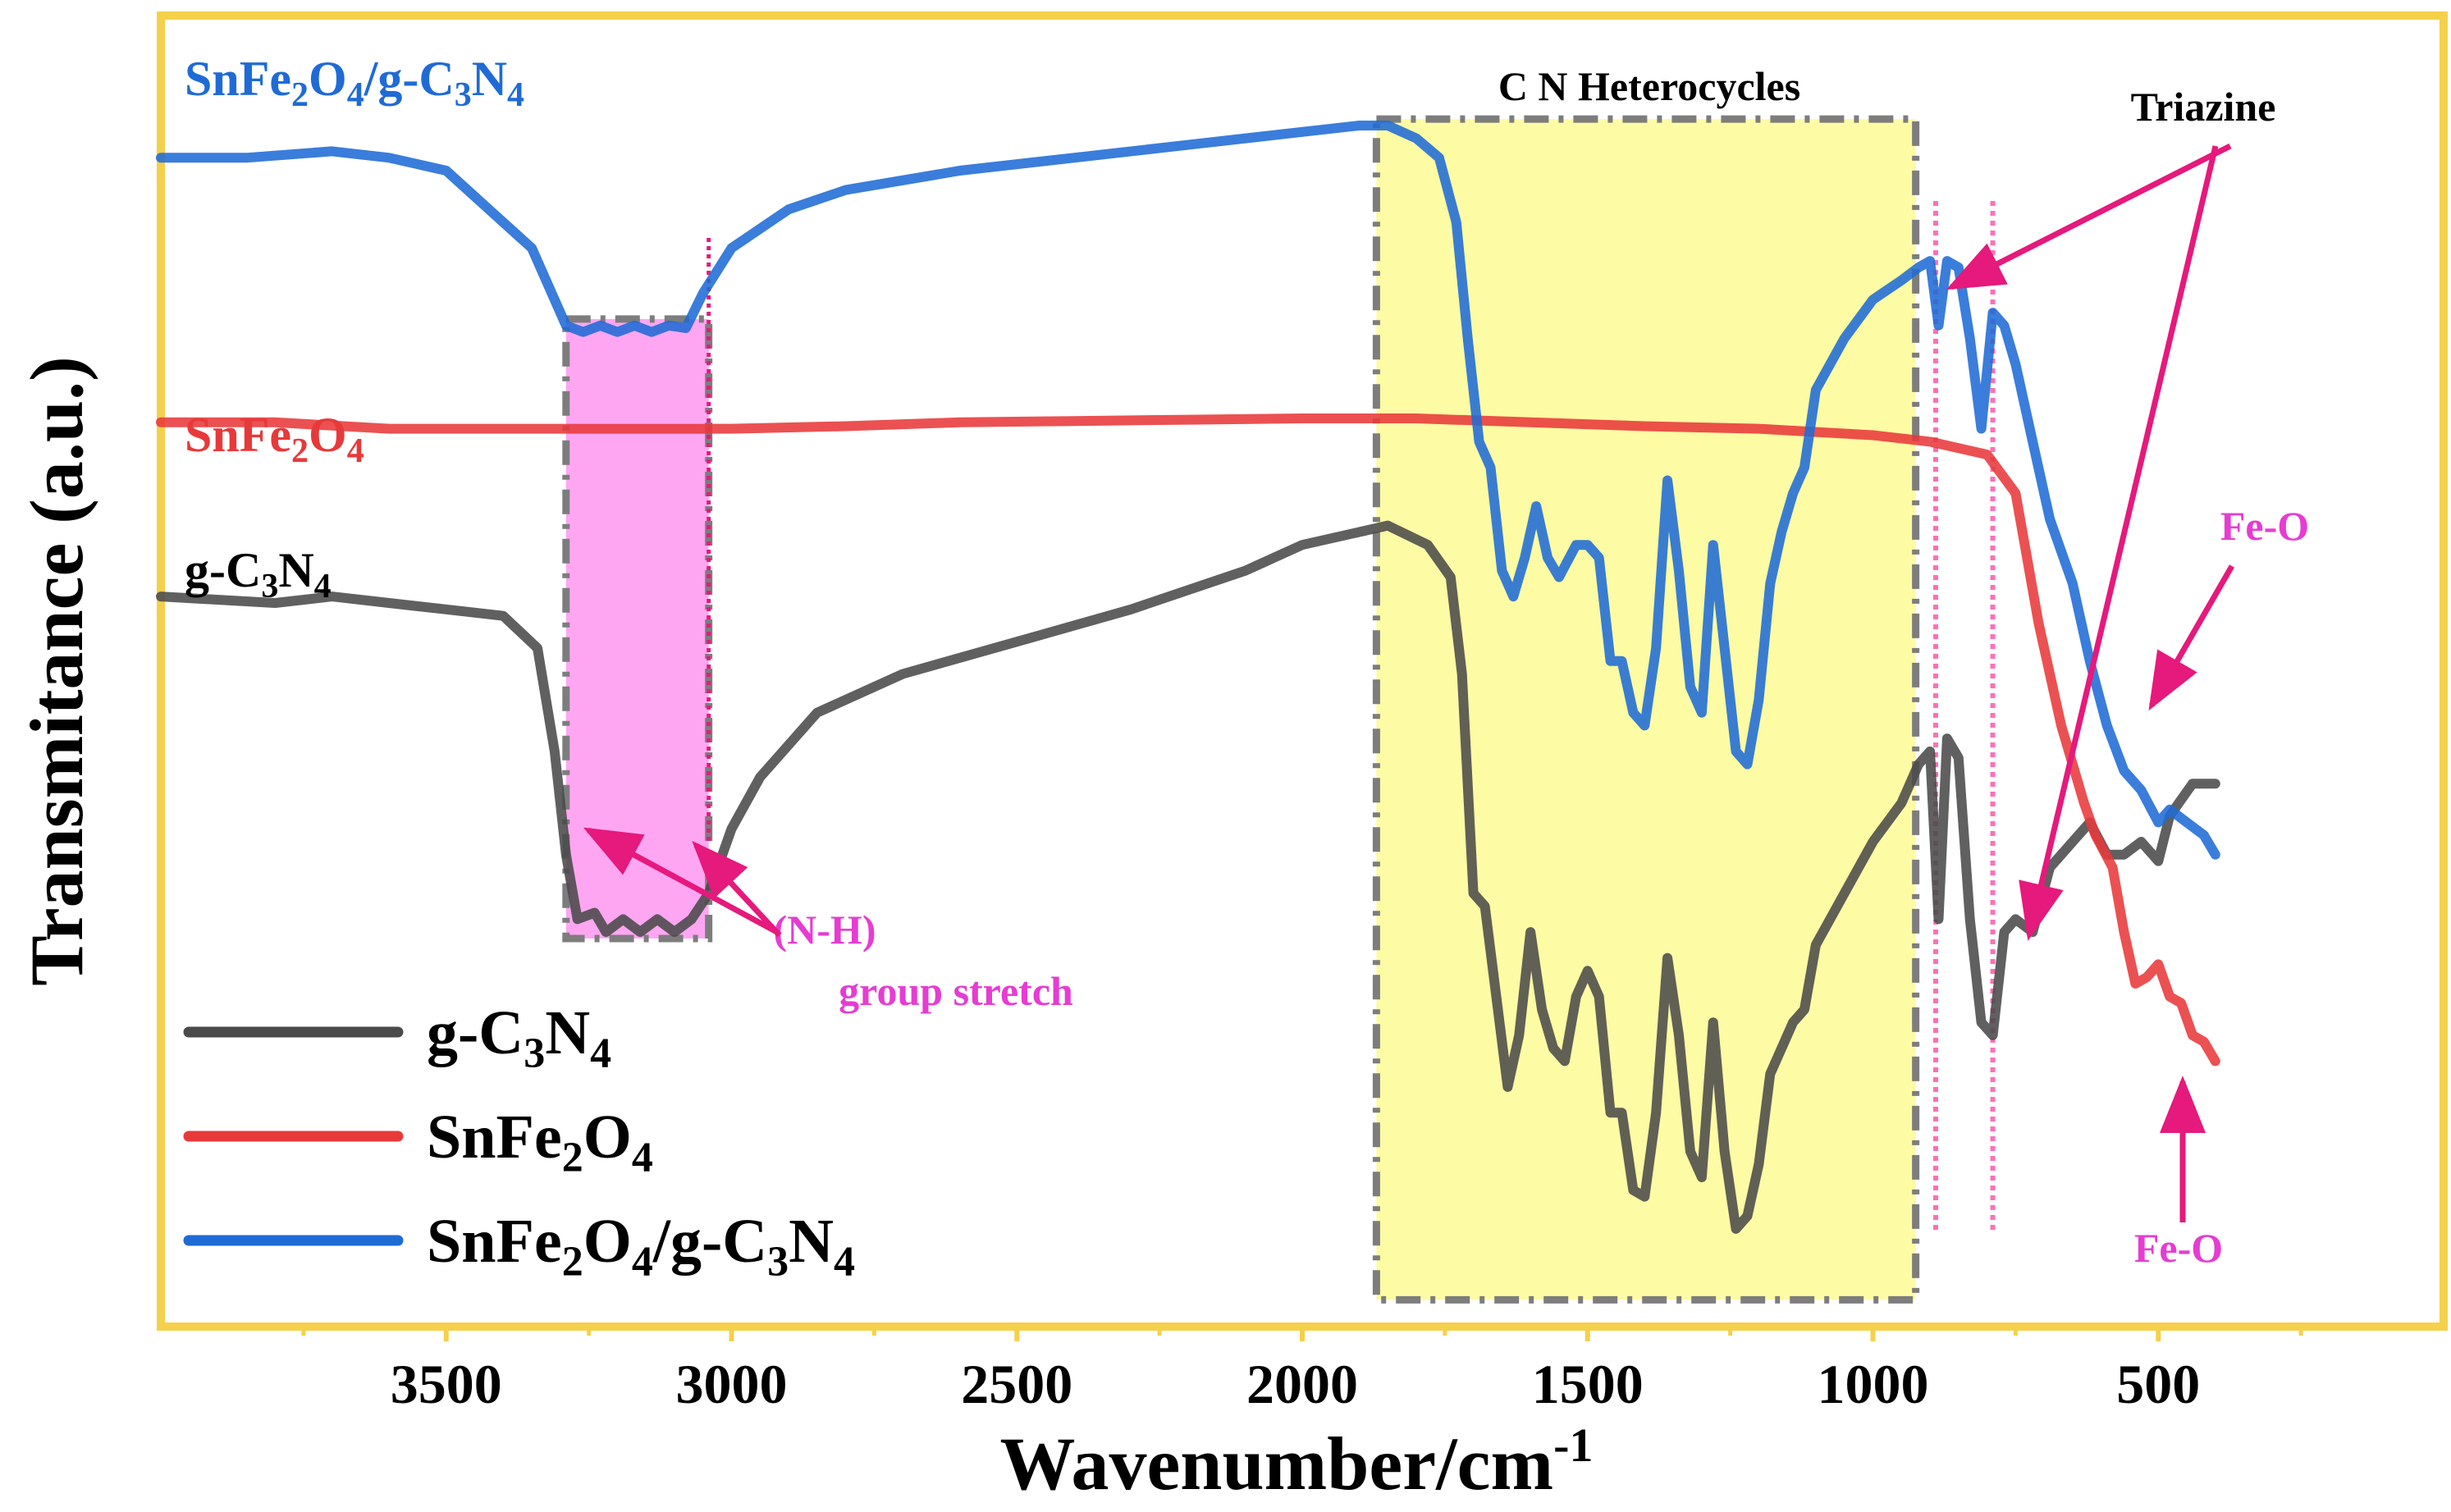 The width and height of the screenshot is (2451, 1512). What do you see at coordinates (680, 880) in the screenshot?
I see `arrow-nh-left` at bounding box center [680, 880].